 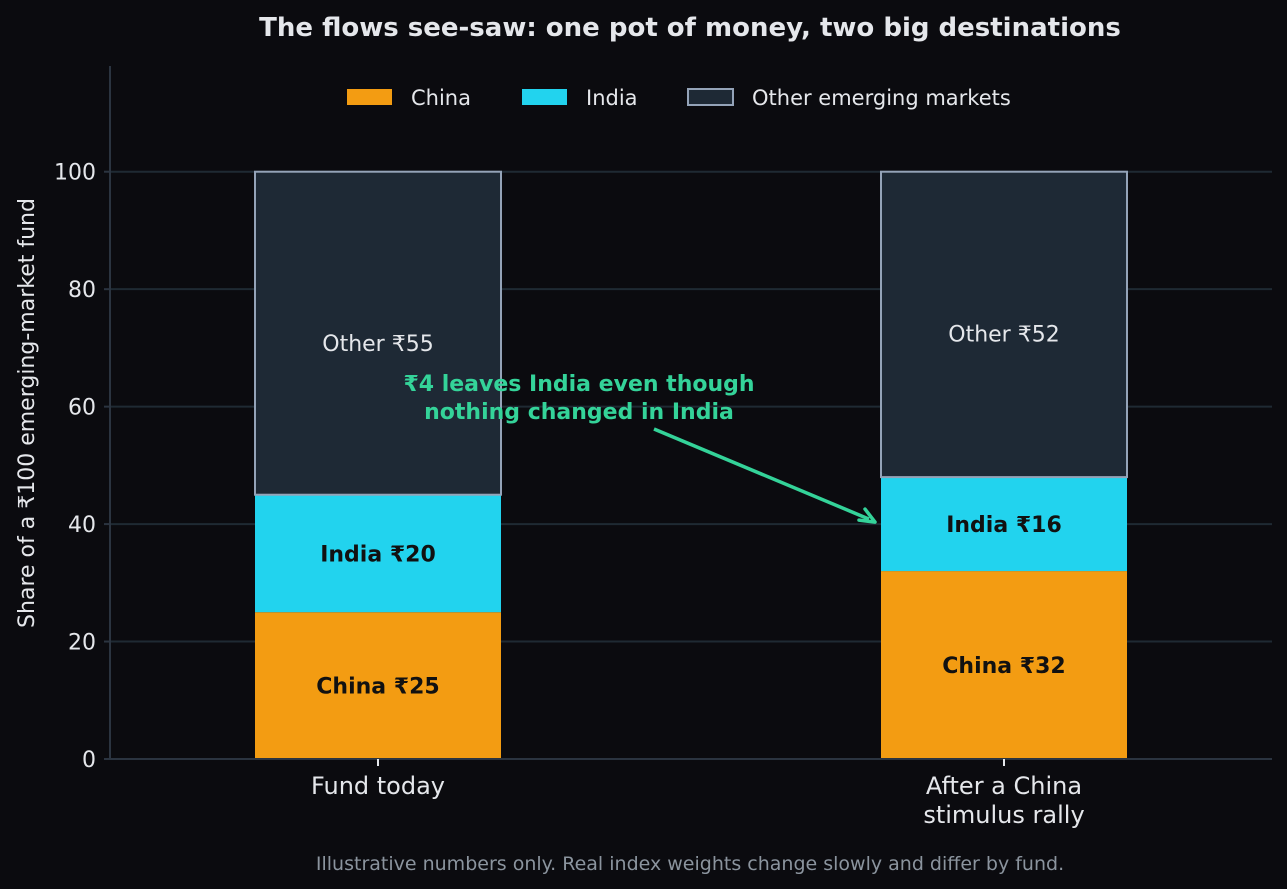 What do you see at coordinates (1004, 786) in the screenshot?
I see `x-tick-label: After a China` at bounding box center [1004, 786].